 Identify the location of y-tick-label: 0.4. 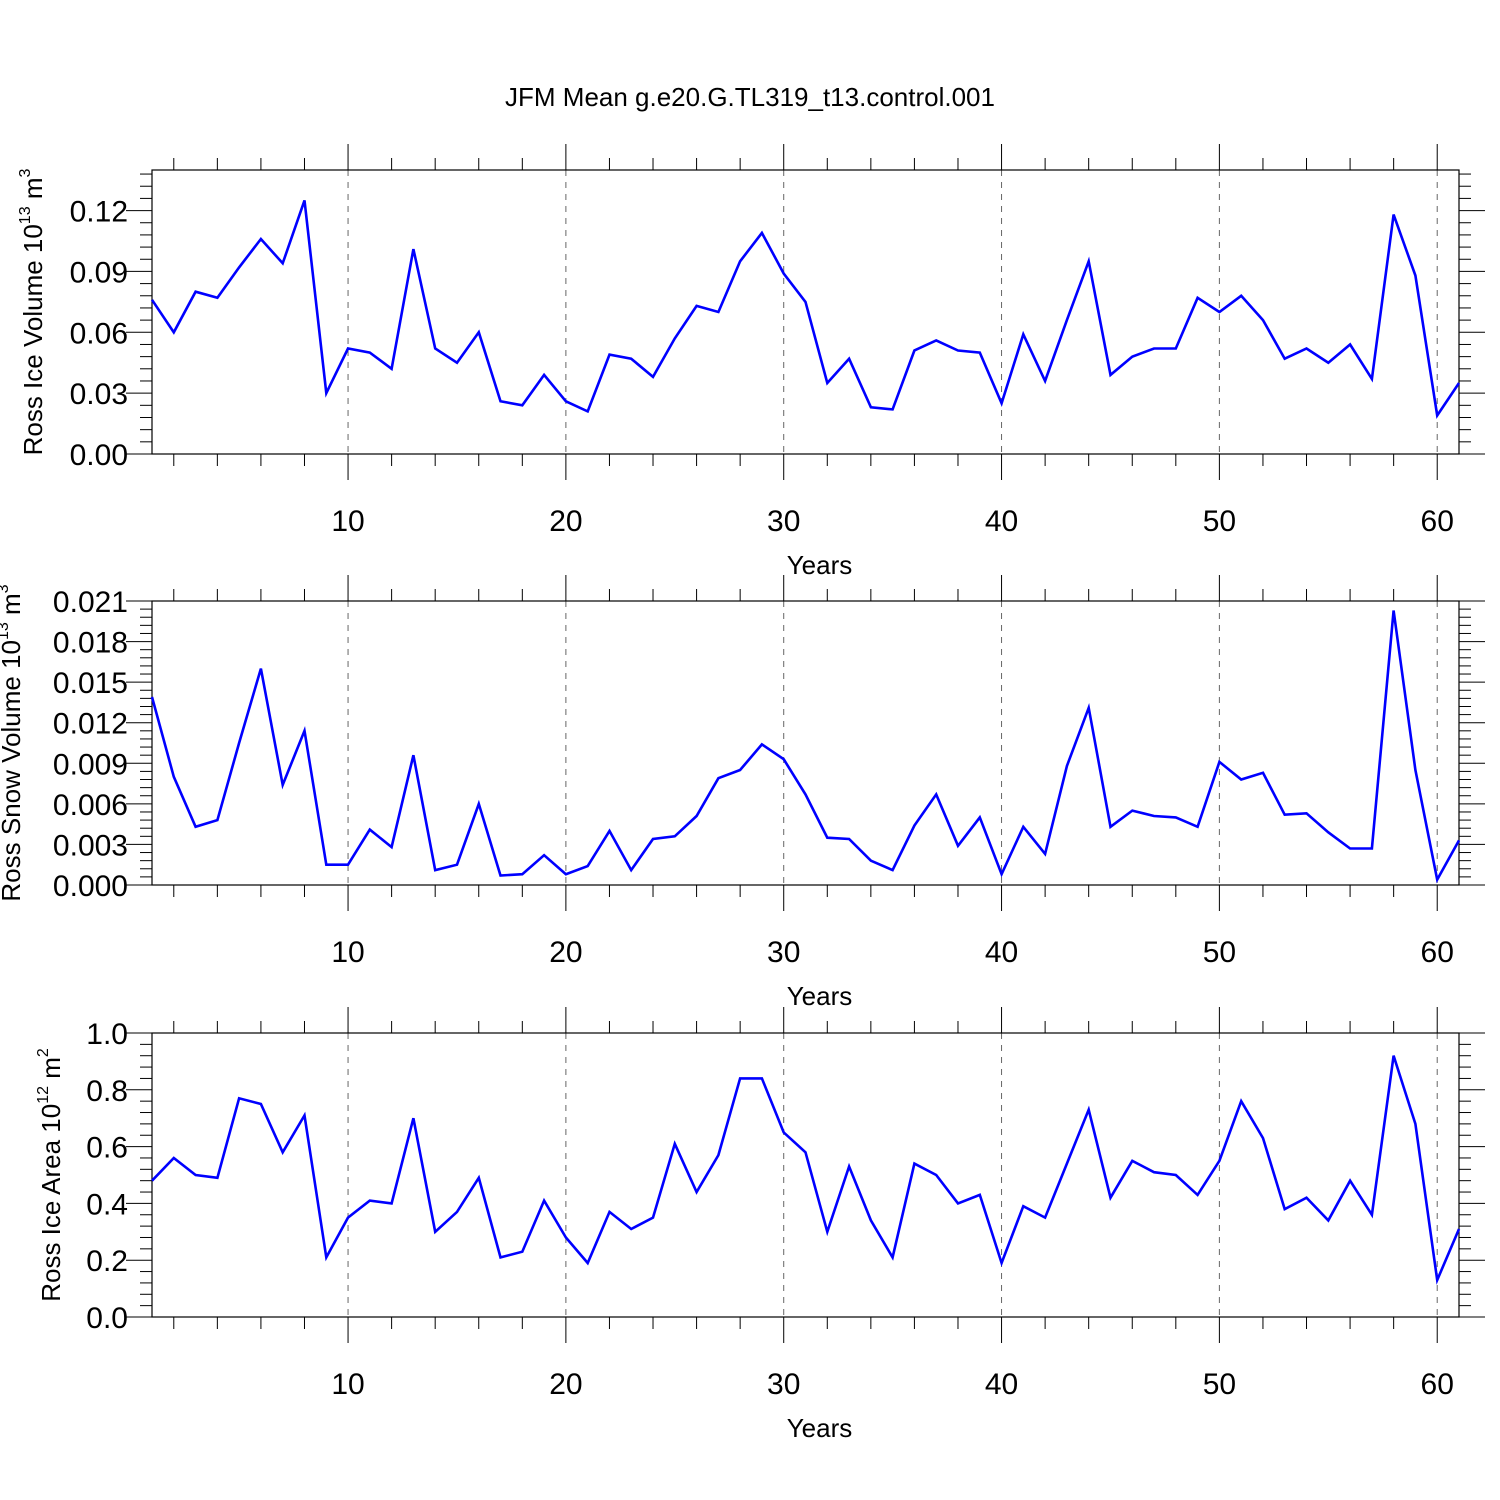
(107, 1204).